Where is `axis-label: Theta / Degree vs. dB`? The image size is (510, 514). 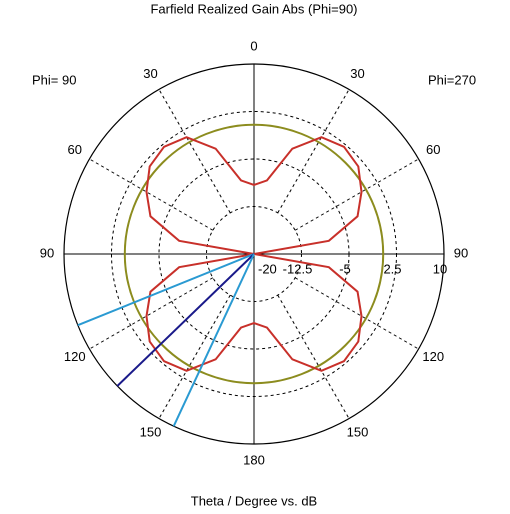
axis-label: Theta / Degree vs. dB is located at coordinates (254, 500).